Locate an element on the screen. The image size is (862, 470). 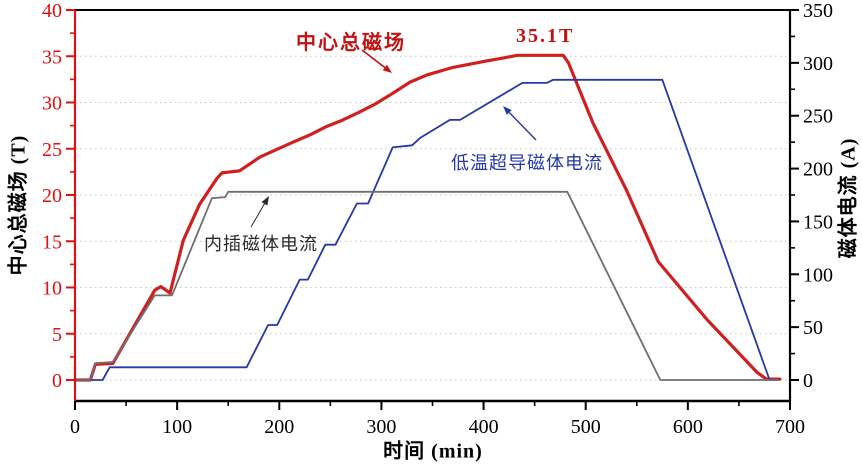
y-left-tick-label: 40 is located at coordinates (52, 11).